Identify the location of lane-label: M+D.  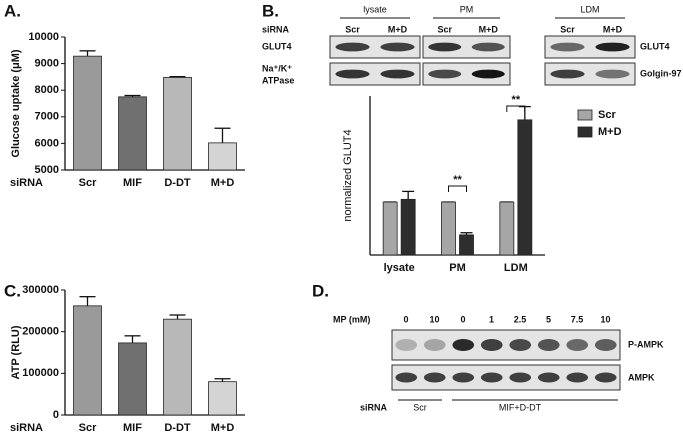
(398, 29).